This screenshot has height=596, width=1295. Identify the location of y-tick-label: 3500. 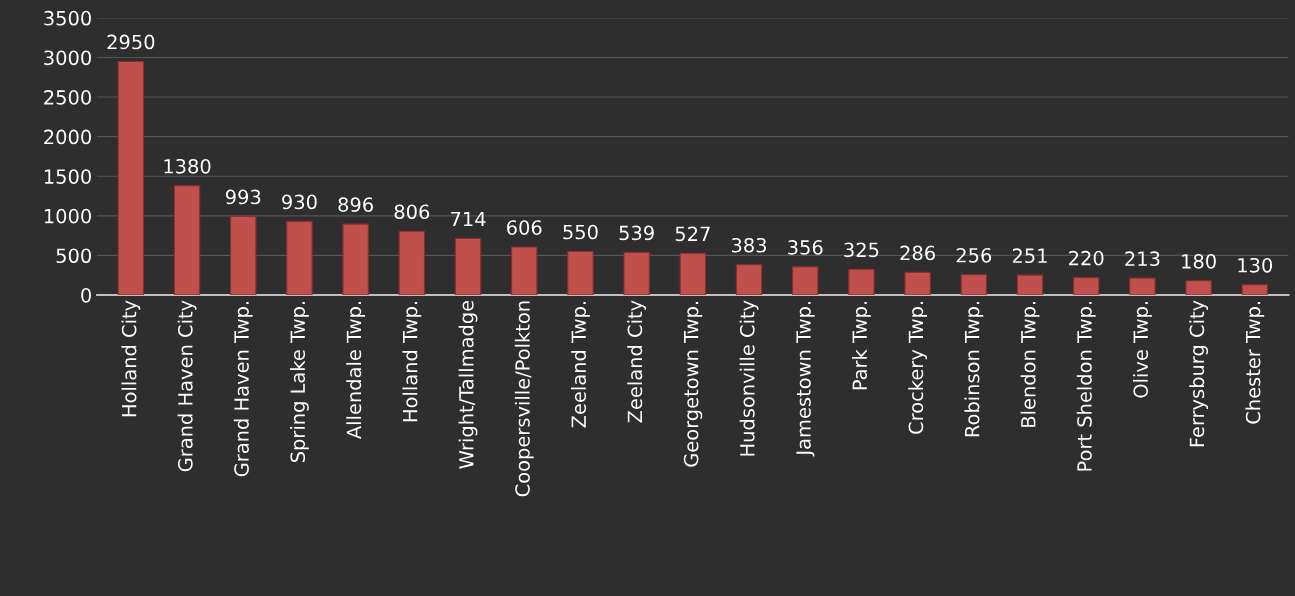
(67, 18).